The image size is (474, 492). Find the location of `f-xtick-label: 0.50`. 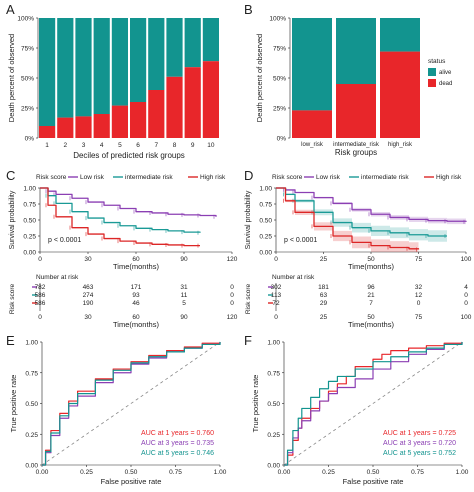

f-xtick-label: 0.50 is located at coordinates (373, 472).